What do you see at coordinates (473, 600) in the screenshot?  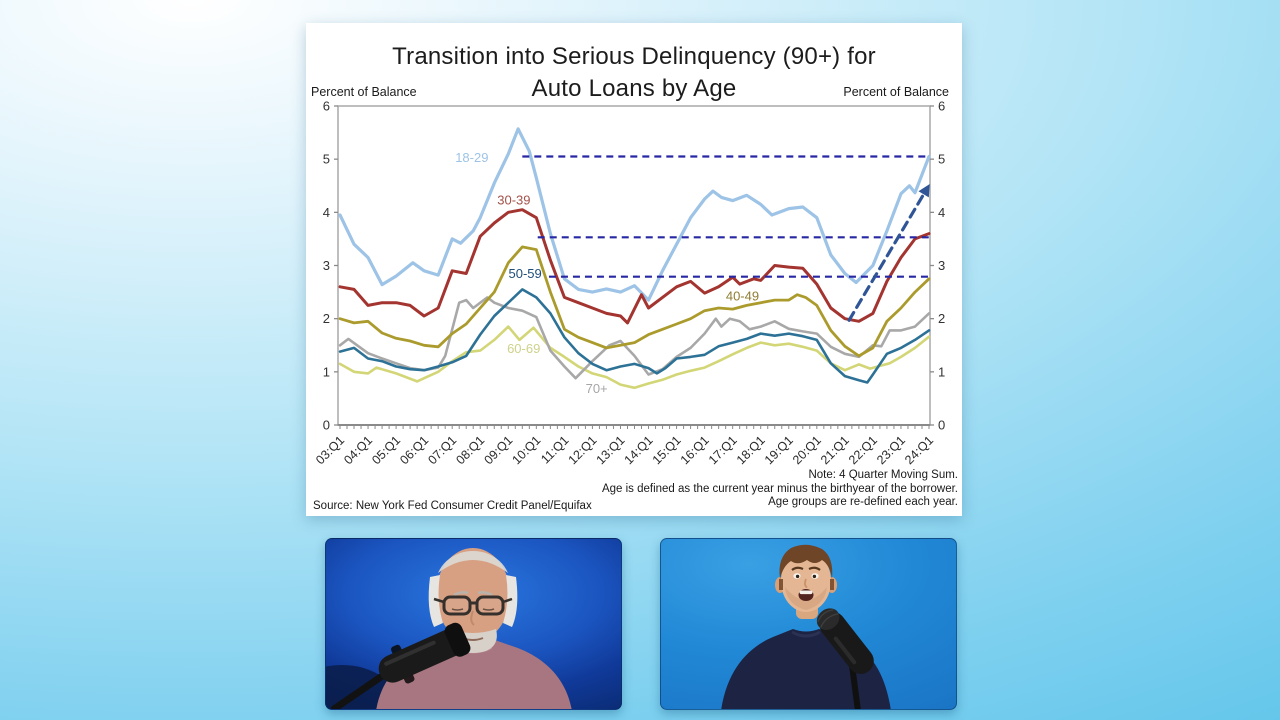 I see `glasses-temple` at bounding box center [473, 600].